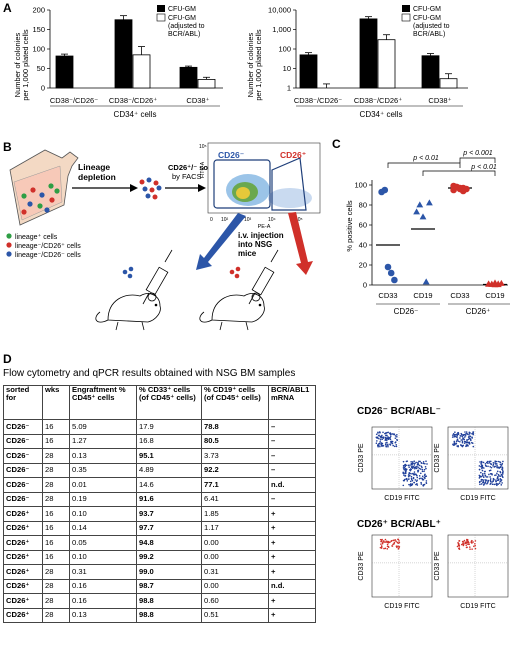  What do you see at coordinates (182, 9) in the screenshot?
I see `legend-a-left-1: CFU-GM` at bounding box center [182, 9].